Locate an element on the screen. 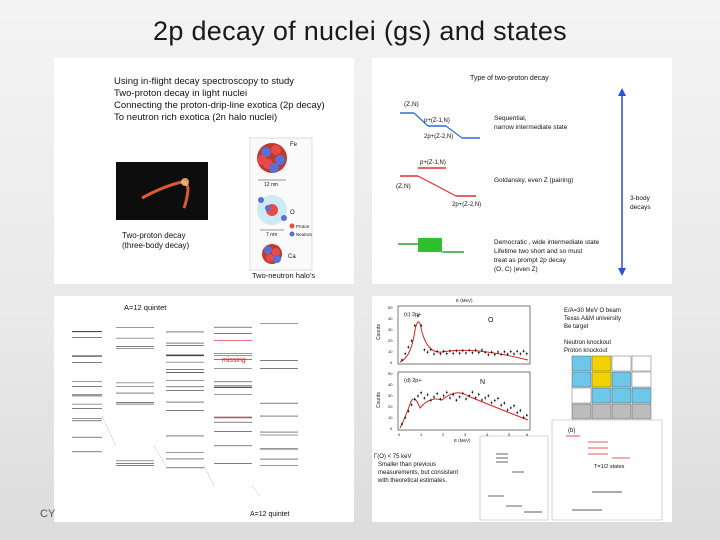 The width and height of the screenshot is (720, 540). decay-track-image is located at coordinates (162, 191).